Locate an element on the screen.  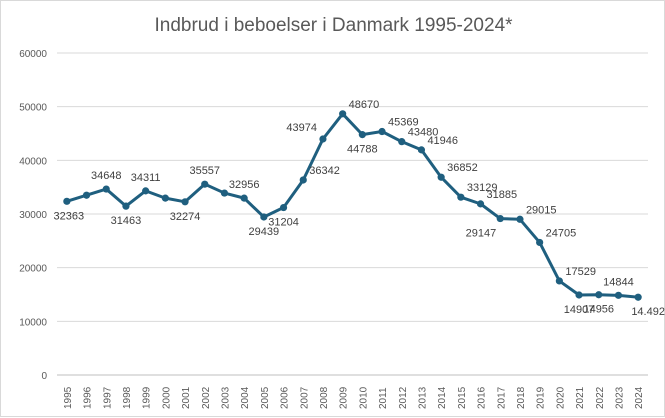
x-tick-label: 1998 is located at coordinates (127, 397).